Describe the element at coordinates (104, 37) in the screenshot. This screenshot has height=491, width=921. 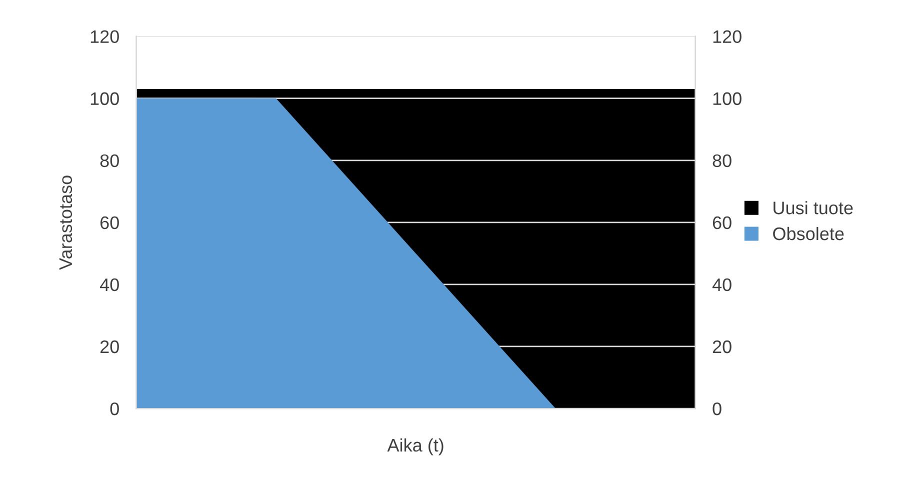
I see `y-tick-label: 120` at that location.